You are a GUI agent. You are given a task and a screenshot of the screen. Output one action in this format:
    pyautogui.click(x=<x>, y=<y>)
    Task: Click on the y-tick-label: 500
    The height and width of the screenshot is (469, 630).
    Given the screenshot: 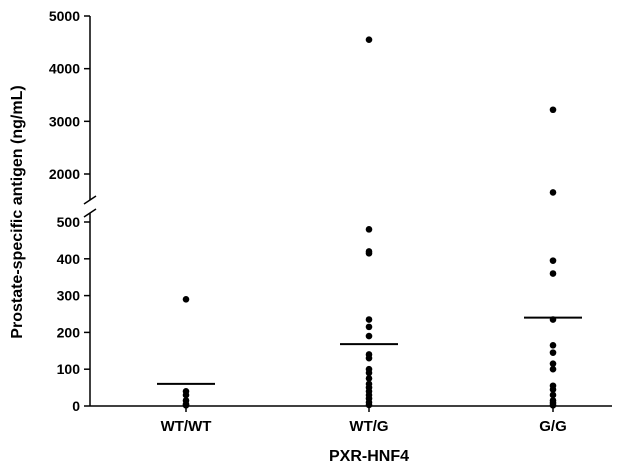 What is the action you would take?
    pyautogui.click(x=69, y=222)
    